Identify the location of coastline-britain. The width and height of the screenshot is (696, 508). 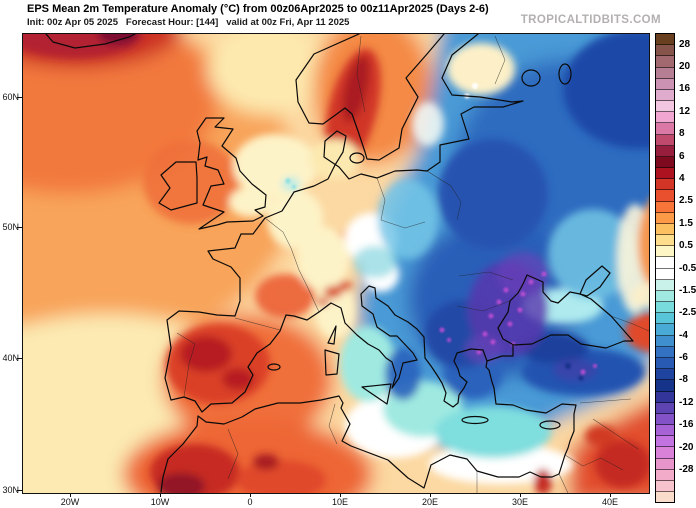
(231, 173).